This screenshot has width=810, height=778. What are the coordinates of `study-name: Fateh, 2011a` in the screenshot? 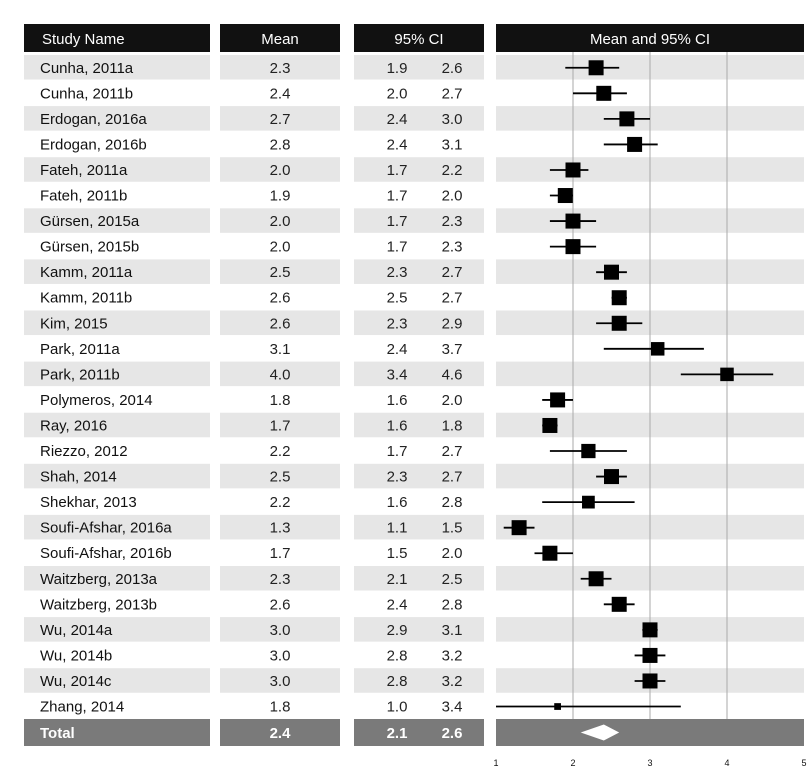 It's located at (84, 170).